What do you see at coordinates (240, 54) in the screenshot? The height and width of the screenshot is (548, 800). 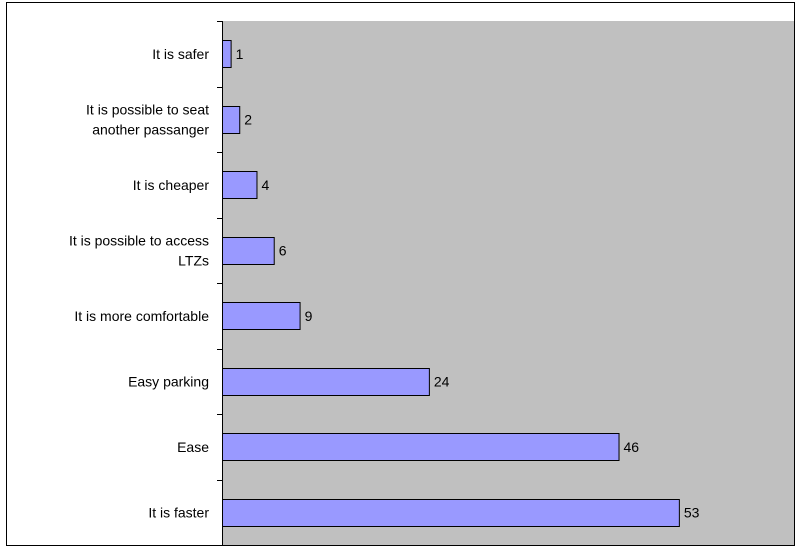 I see `data-label: 1` at bounding box center [240, 54].